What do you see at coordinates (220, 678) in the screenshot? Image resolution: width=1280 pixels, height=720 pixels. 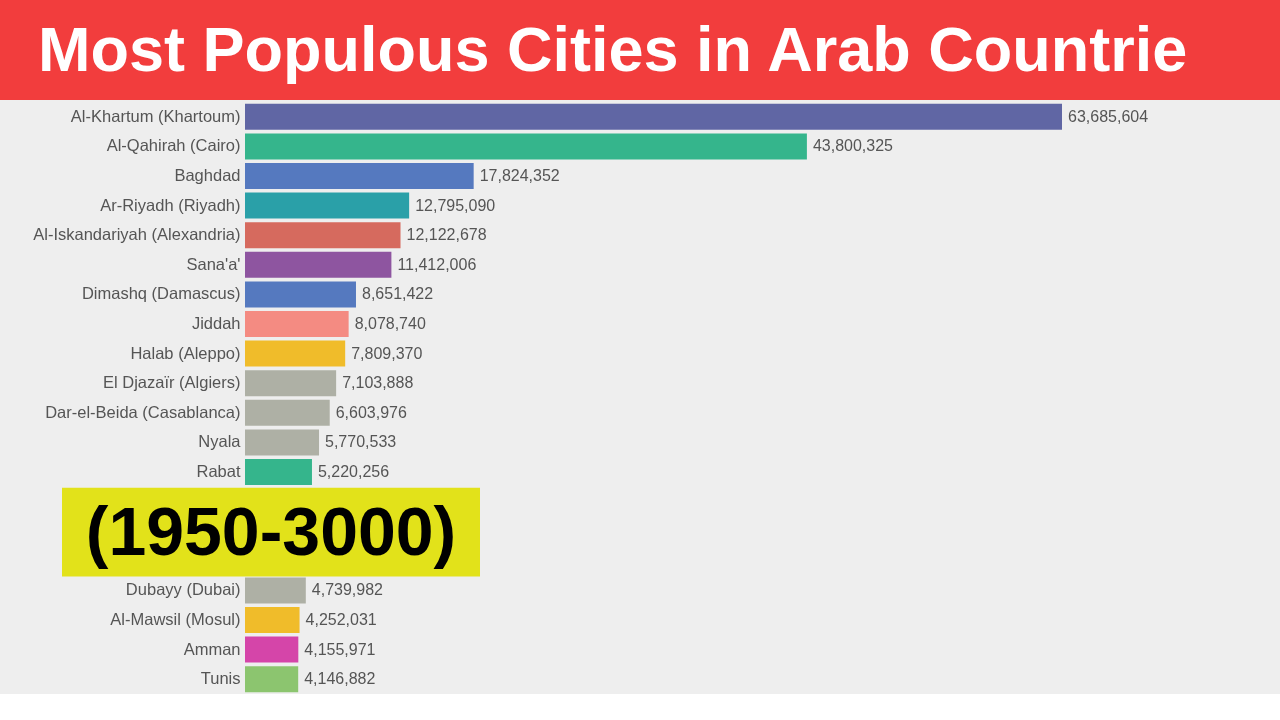 I see `y-tick-label: Tunis` at bounding box center [220, 678].